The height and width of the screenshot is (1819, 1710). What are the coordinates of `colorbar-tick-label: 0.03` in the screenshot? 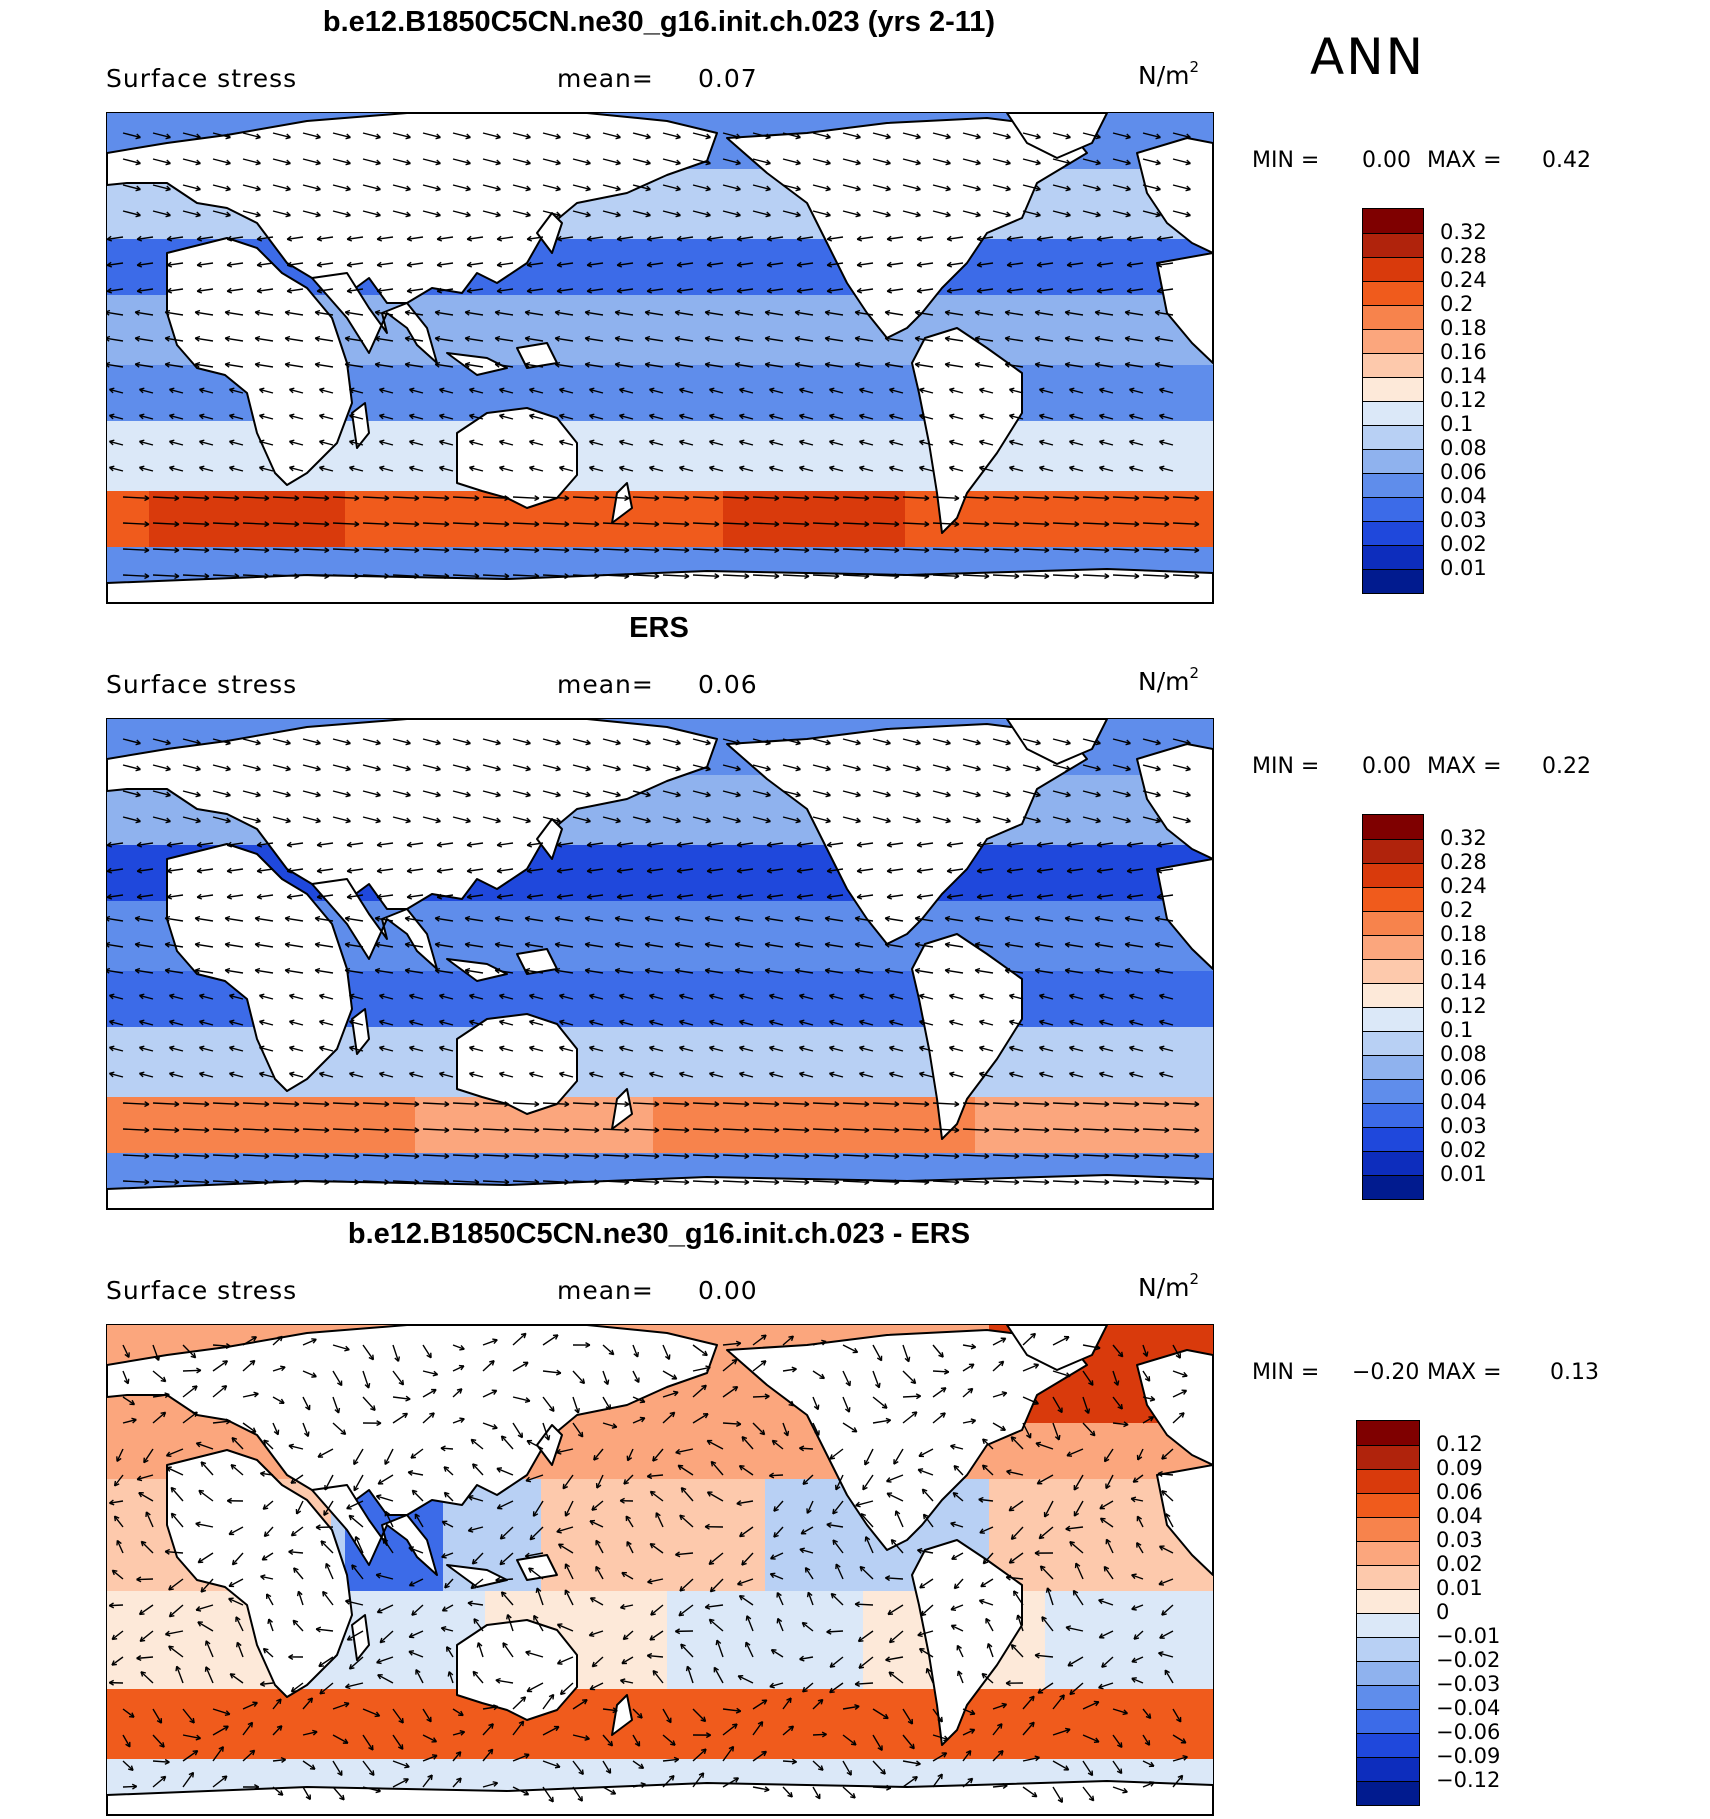 It's located at (1463, 1126).